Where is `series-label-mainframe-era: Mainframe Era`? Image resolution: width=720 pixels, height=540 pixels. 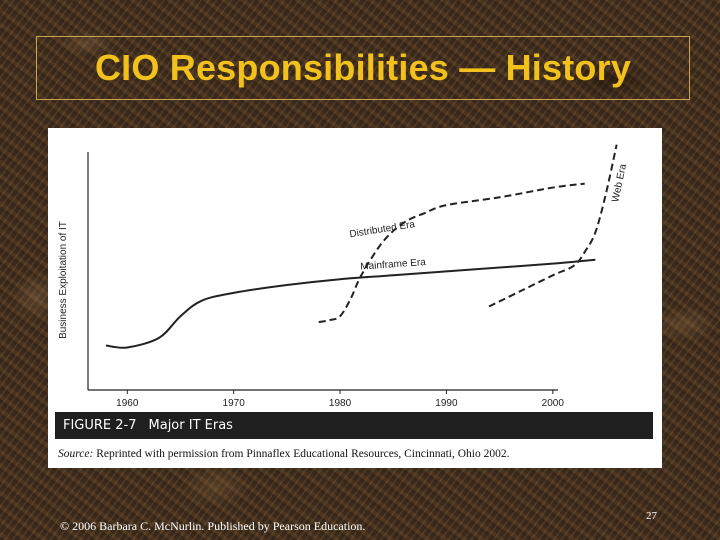 series-label-mainframe-era: Mainframe Era is located at coordinates (393, 265).